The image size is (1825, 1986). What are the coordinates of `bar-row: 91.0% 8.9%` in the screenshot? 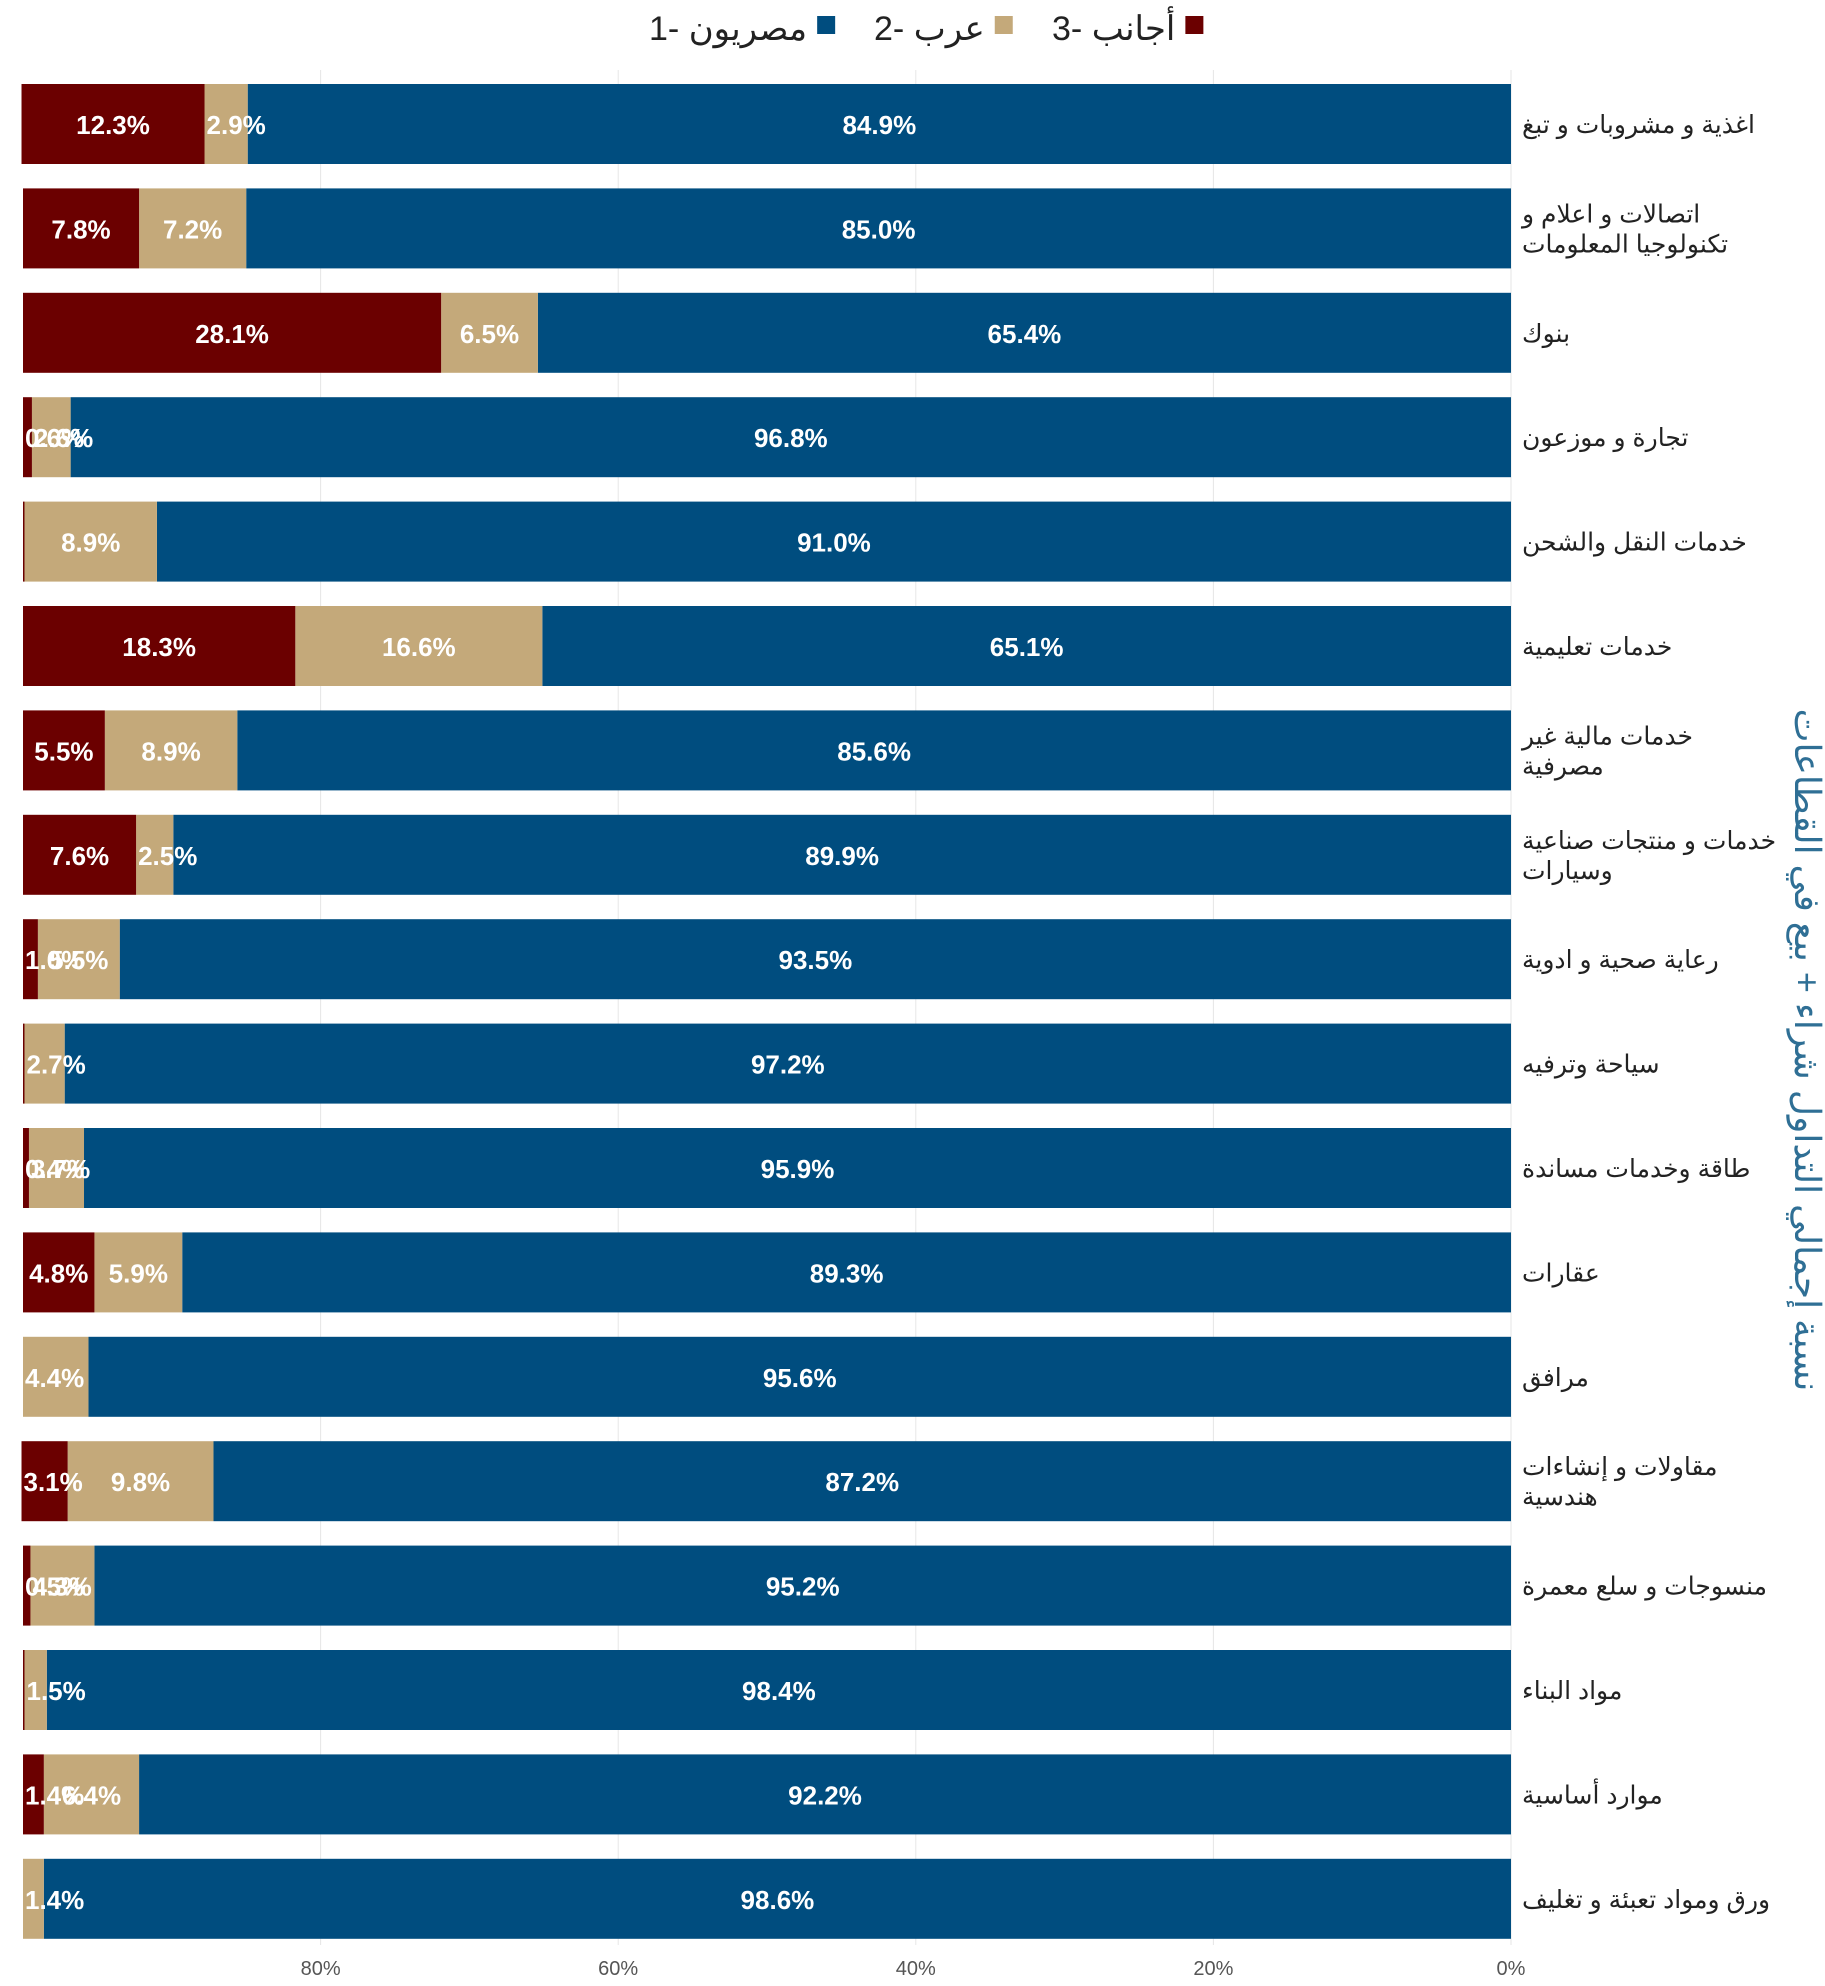 It's located at (767, 541).